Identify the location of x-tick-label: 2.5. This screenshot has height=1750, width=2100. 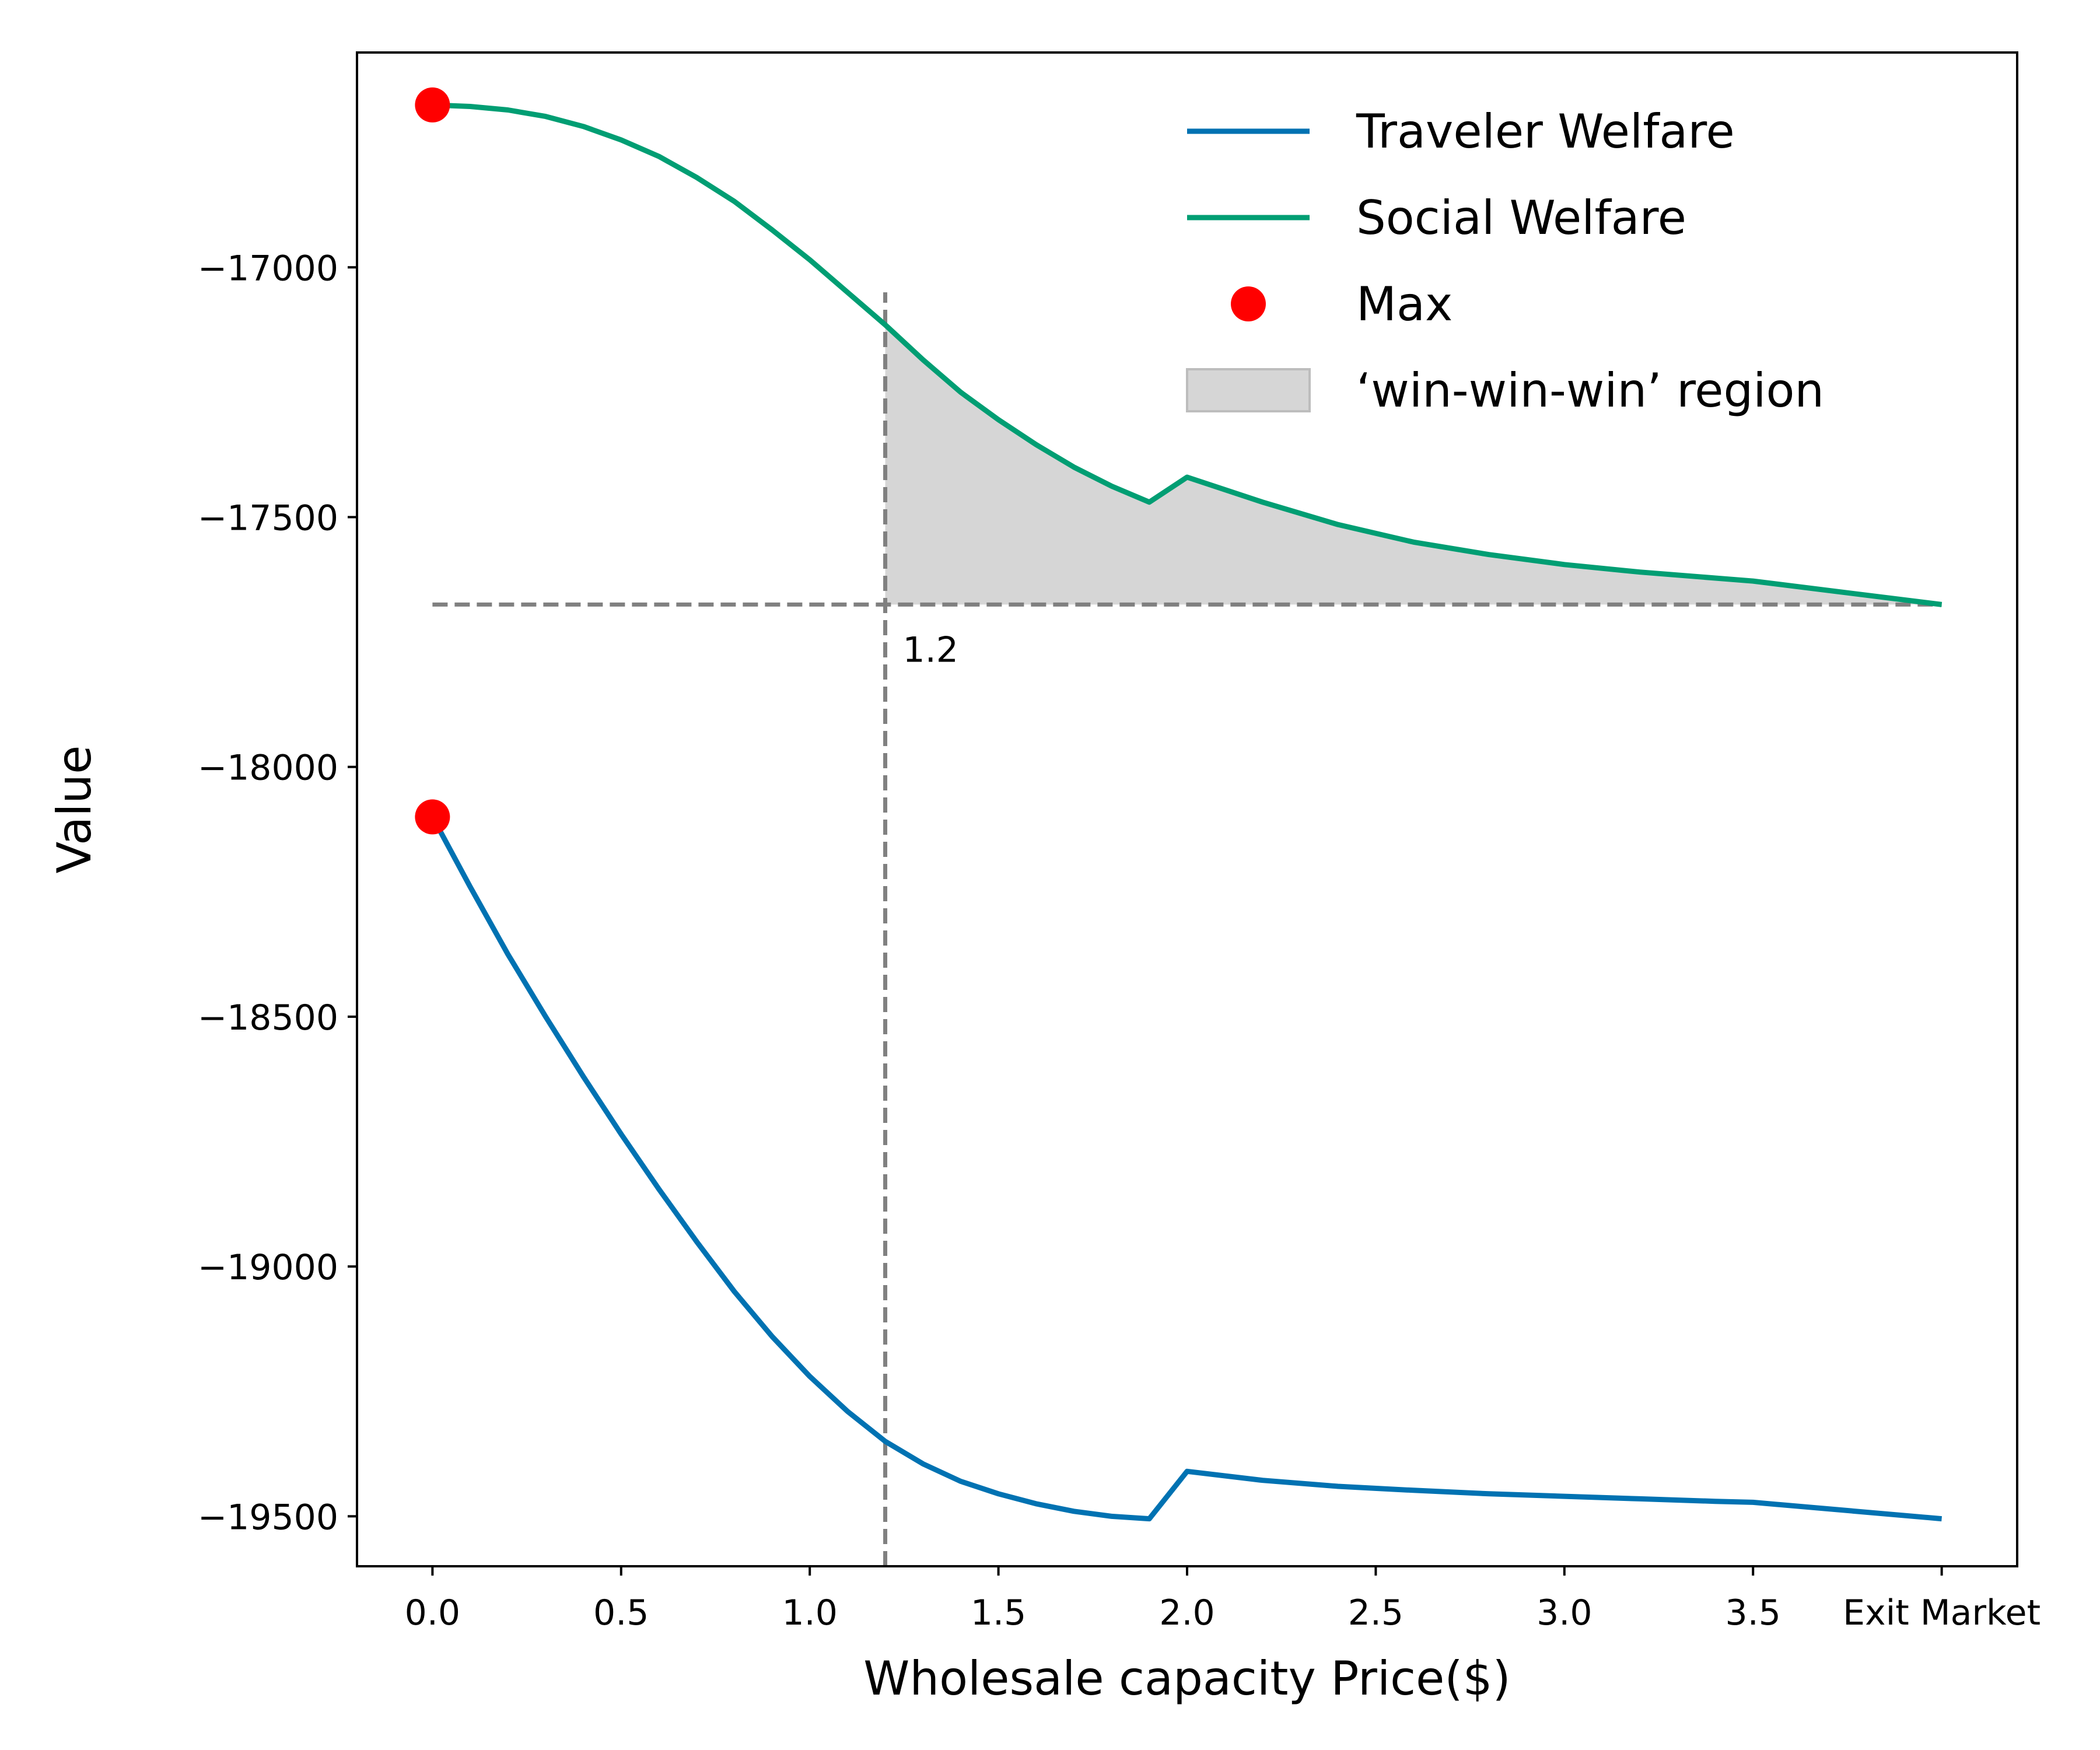
(1376, 1612).